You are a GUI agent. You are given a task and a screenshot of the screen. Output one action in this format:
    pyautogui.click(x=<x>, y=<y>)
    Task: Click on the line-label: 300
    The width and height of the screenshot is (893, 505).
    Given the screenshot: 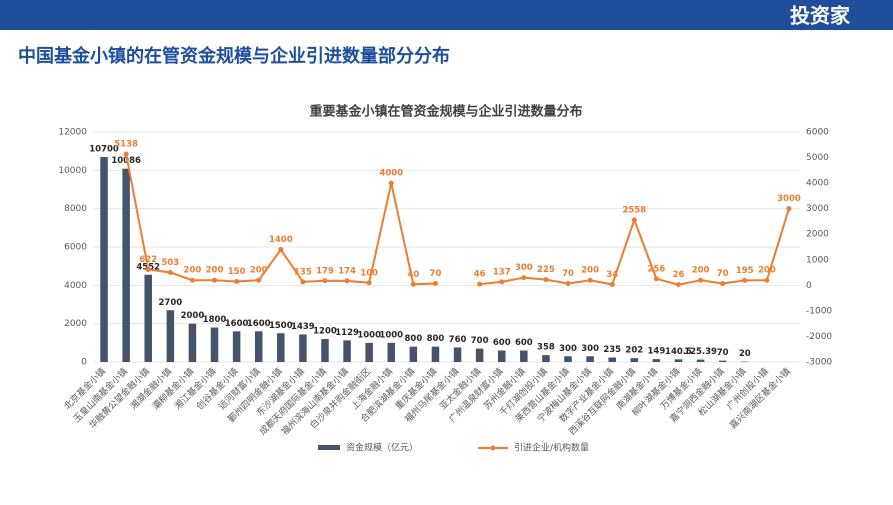 What is the action you would take?
    pyautogui.click(x=524, y=268)
    